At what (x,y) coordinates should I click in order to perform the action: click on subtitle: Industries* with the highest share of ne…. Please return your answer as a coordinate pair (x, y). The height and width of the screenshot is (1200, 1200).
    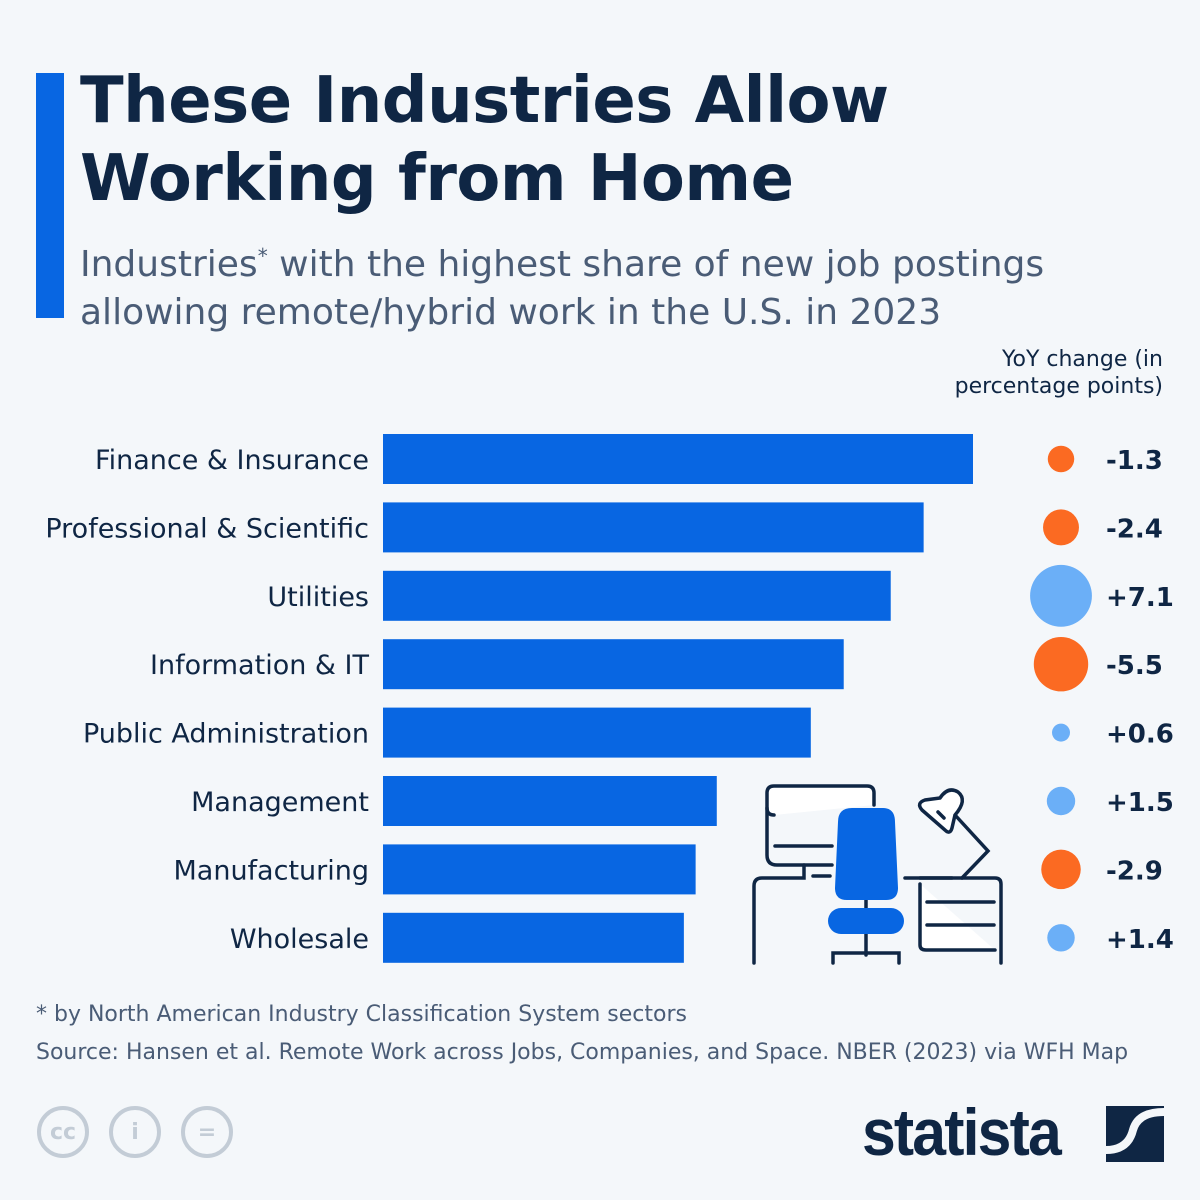
    Looking at the image, I should click on (562, 288).